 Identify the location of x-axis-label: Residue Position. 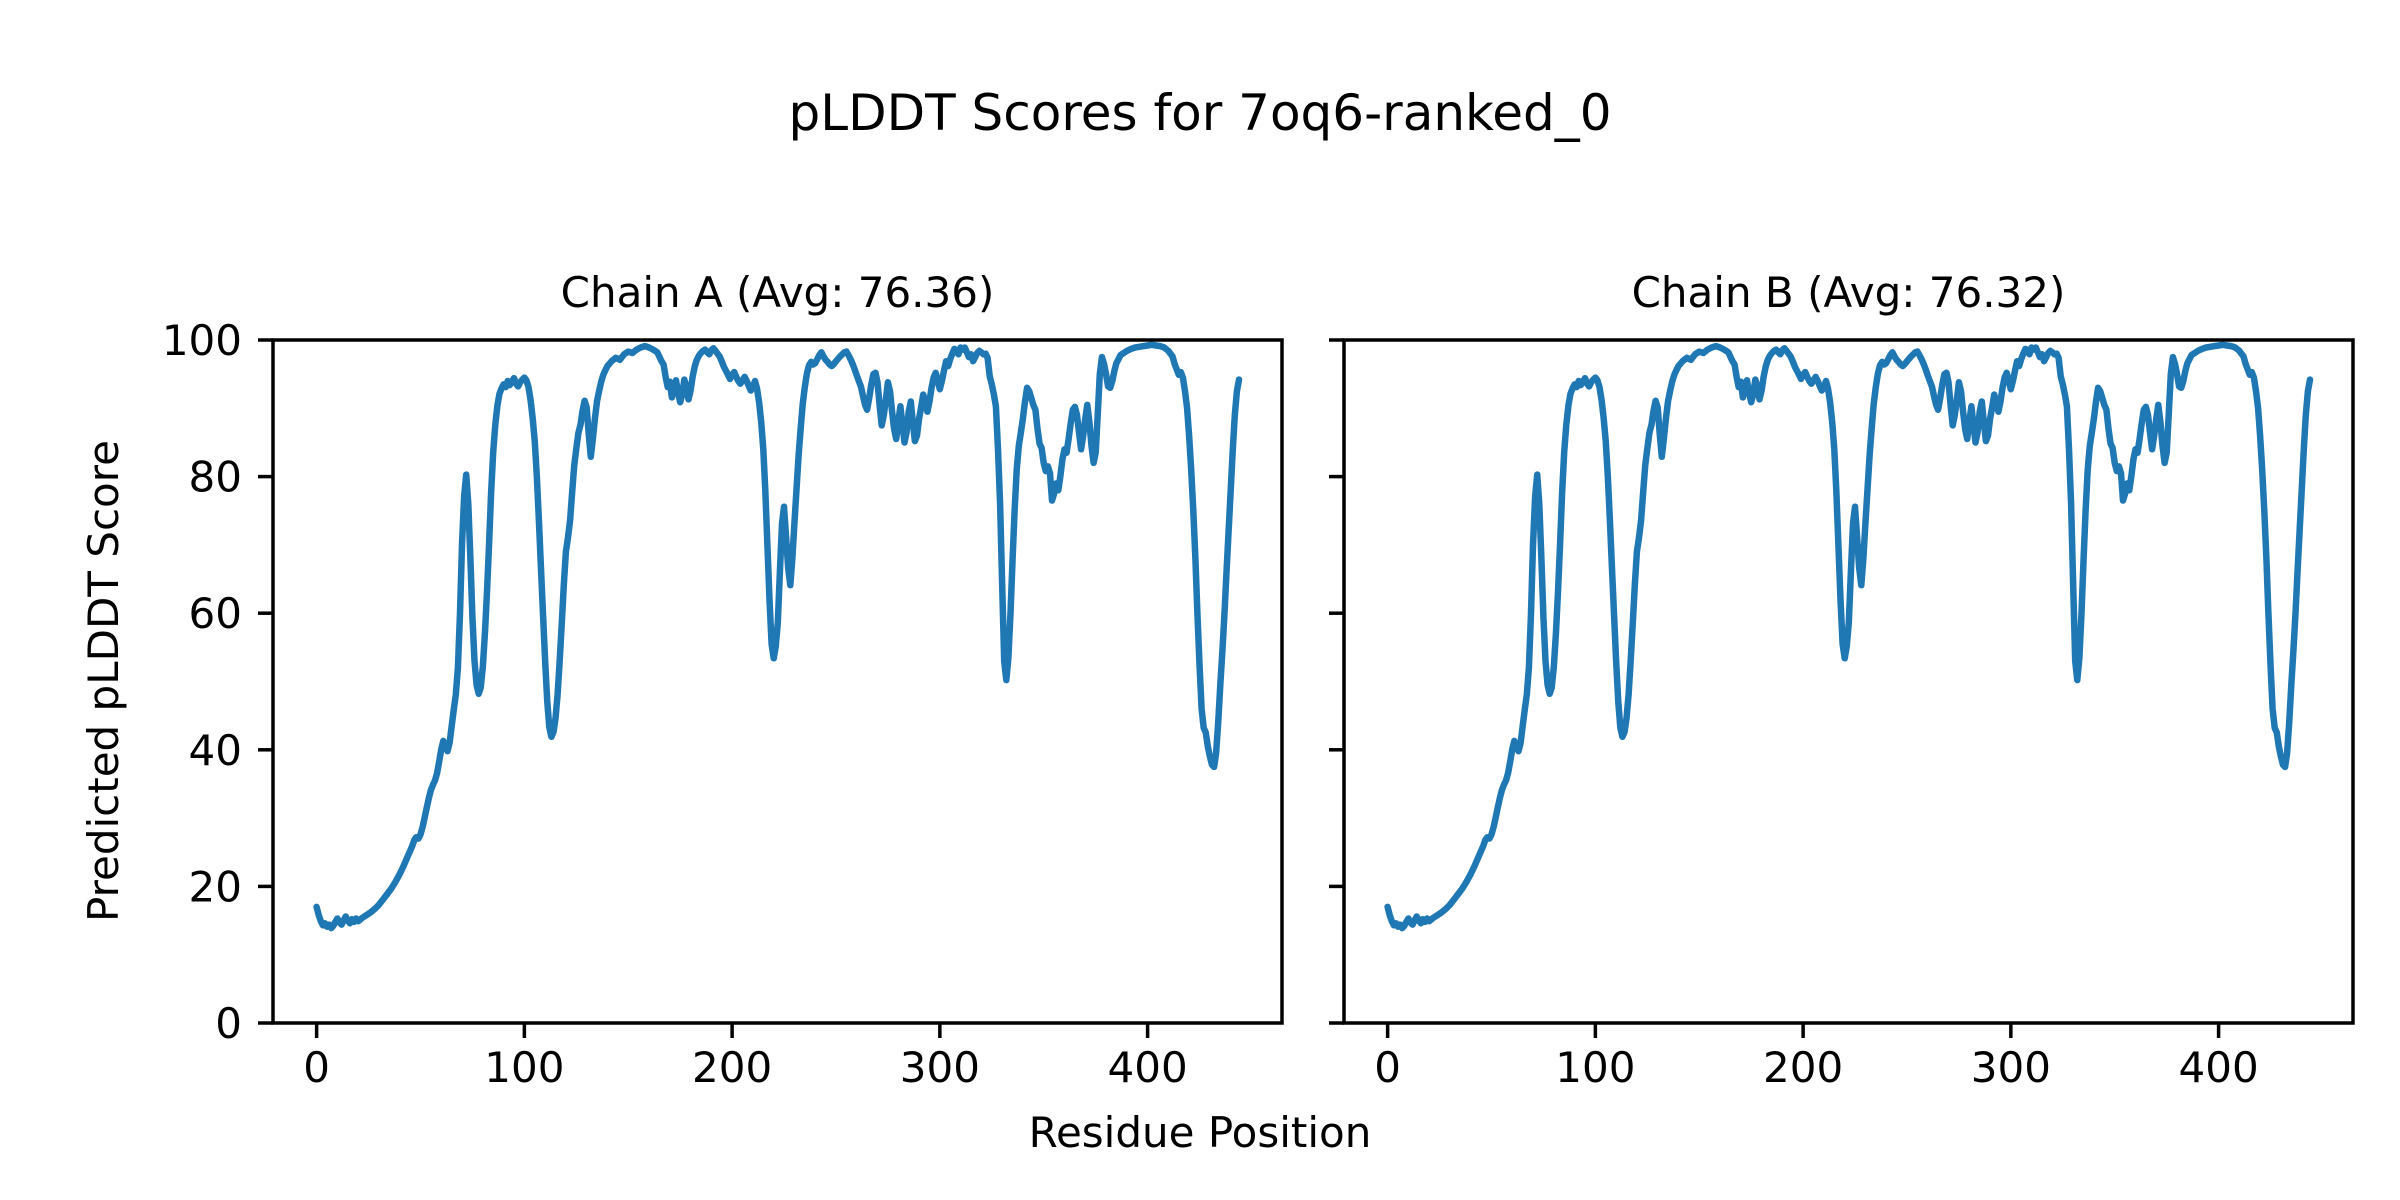
(1200, 1132).